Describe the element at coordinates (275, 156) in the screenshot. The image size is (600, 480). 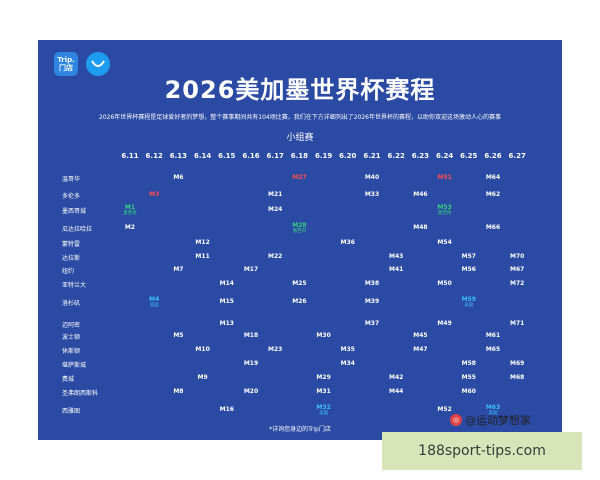
I see `date-header: 6.17` at that location.